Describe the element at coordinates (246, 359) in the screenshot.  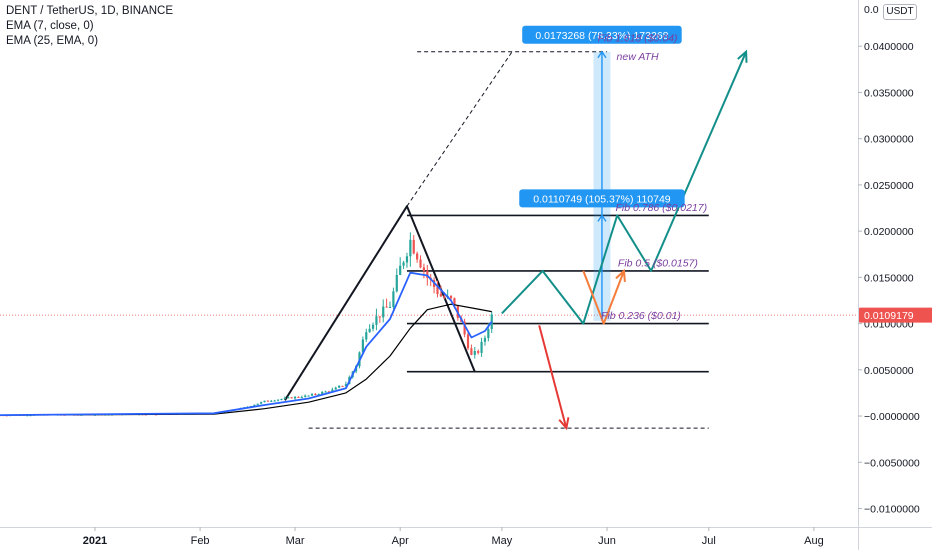
I see `ema-25-line` at that location.